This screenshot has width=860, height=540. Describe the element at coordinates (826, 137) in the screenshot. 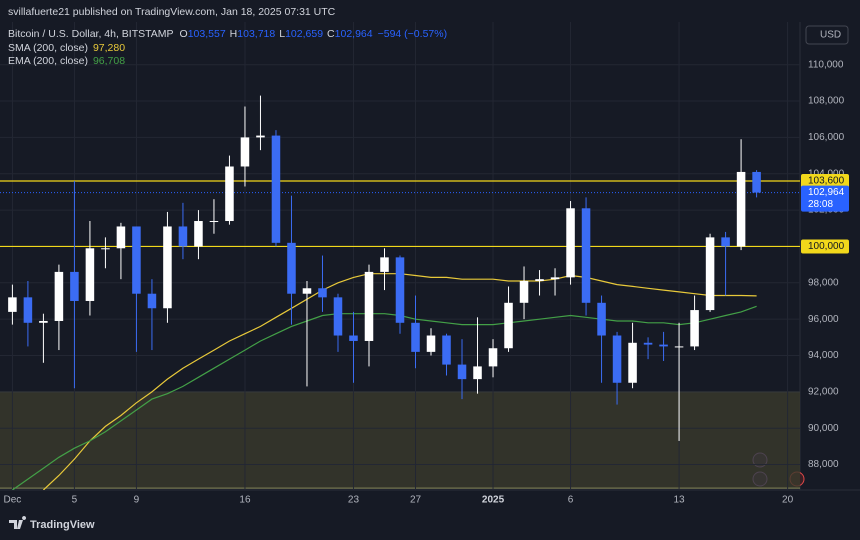

I see `y-tick-label: 106,000` at that location.